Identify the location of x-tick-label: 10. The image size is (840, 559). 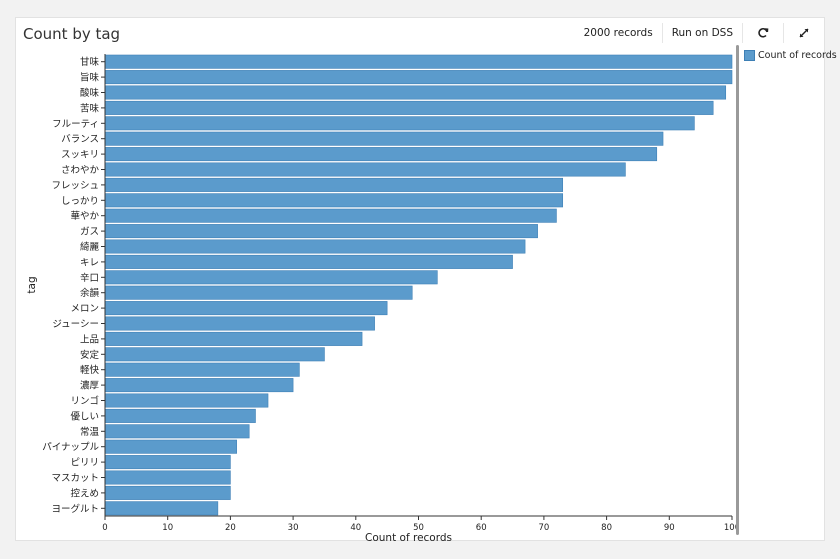
(167, 528).